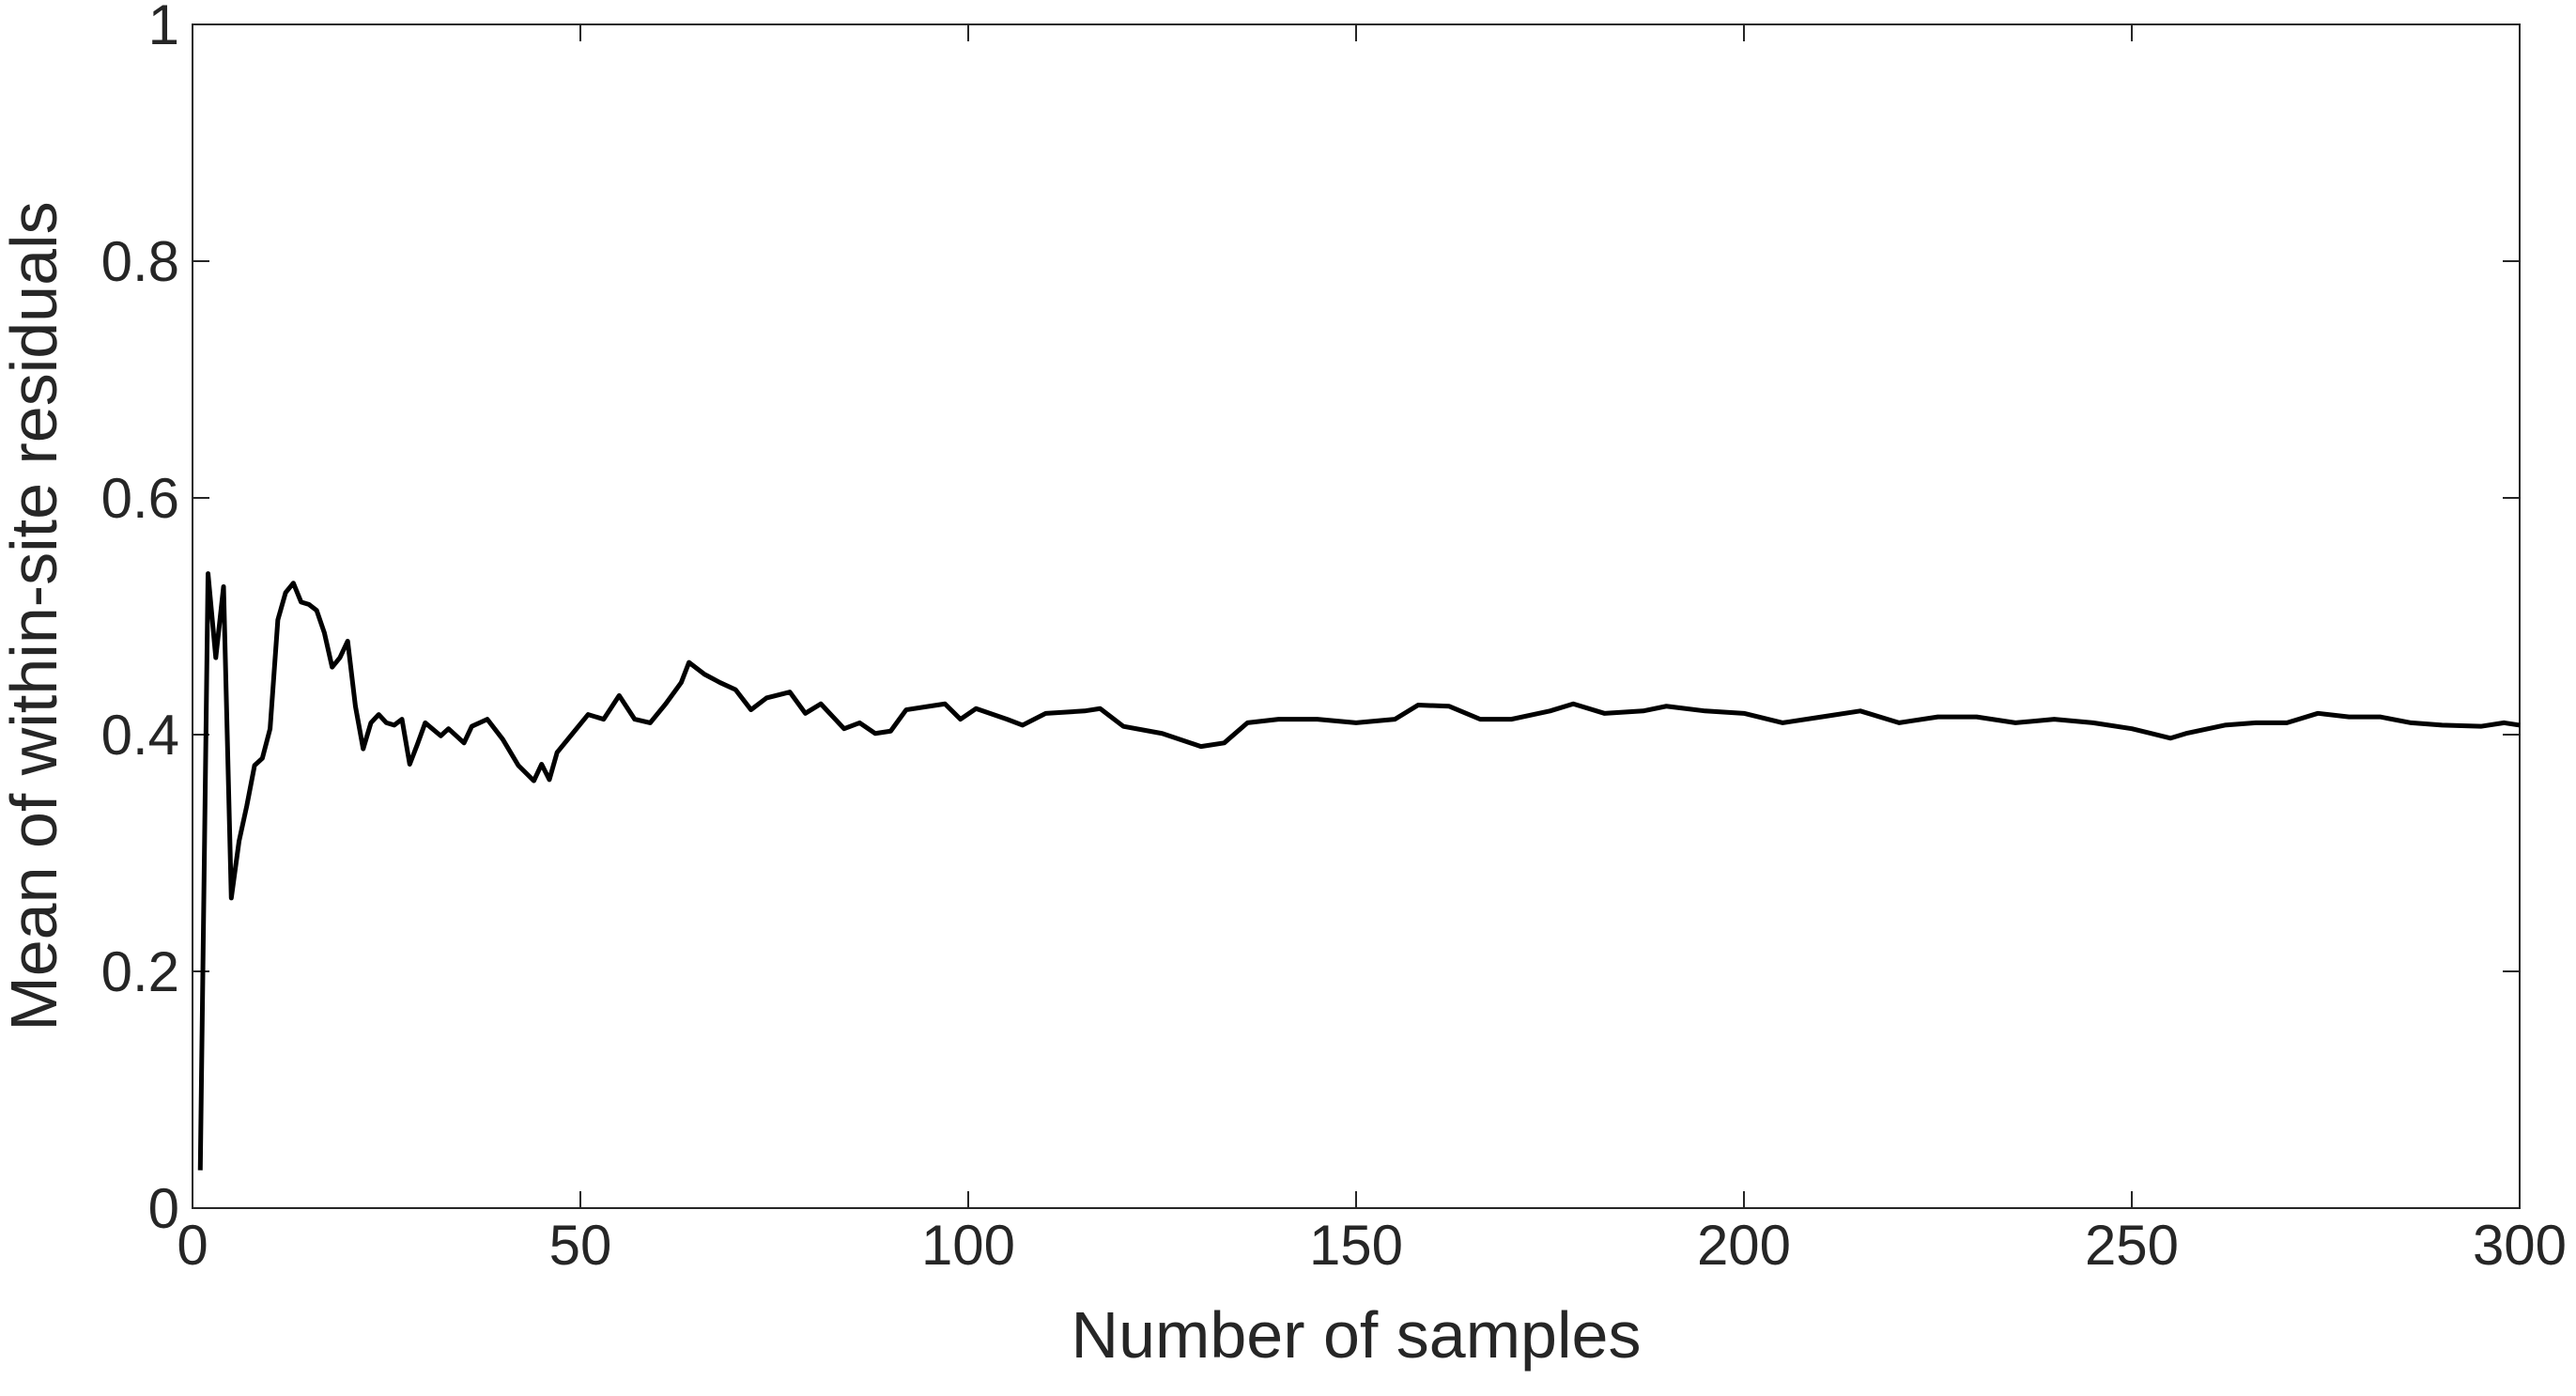 The image size is (2576, 1396). Describe the element at coordinates (140, 498) in the screenshot. I see `y-tick-label: 0.6` at that location.